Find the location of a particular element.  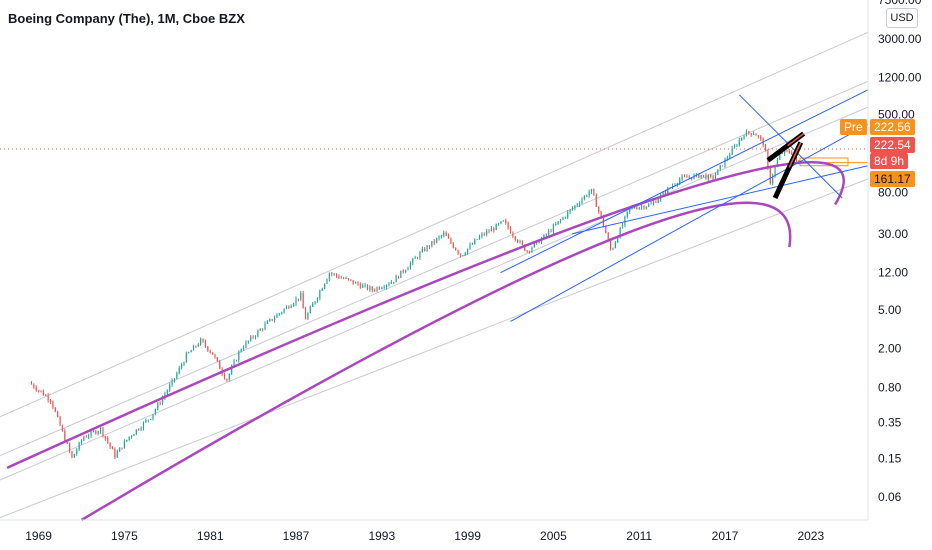

premarket-label-tag: Pre is located at coordinates (853, 127).